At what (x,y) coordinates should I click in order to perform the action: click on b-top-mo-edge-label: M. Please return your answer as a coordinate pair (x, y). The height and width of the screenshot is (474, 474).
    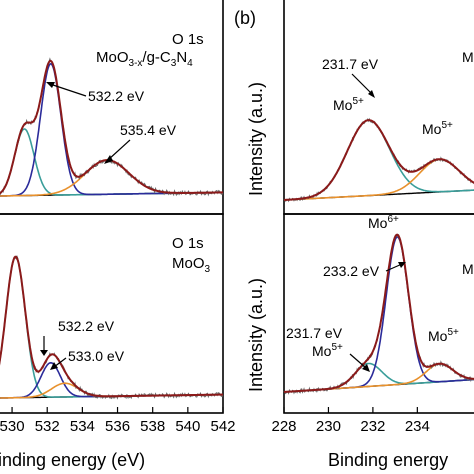
    Looking at the image, I should click on (468, 57).